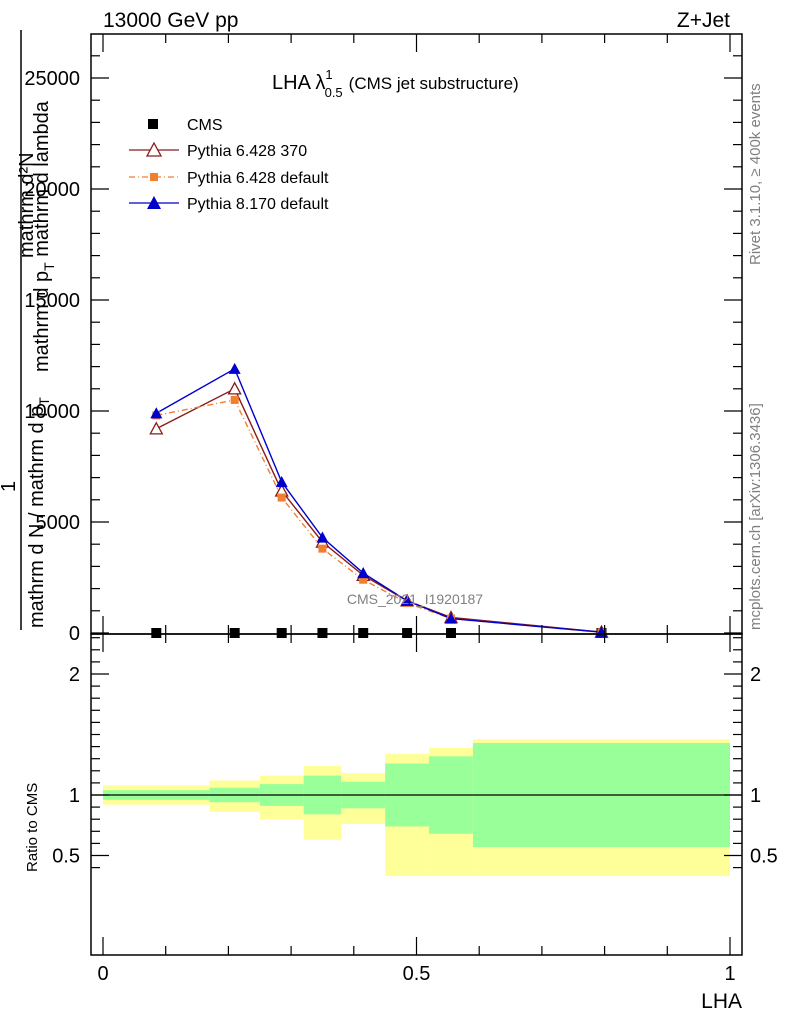 This screenshot has width=786, height=1024. Describe the element at coordinates (102, 974) in the screenshot. I see `x-tick-label-0: 0` at that location.